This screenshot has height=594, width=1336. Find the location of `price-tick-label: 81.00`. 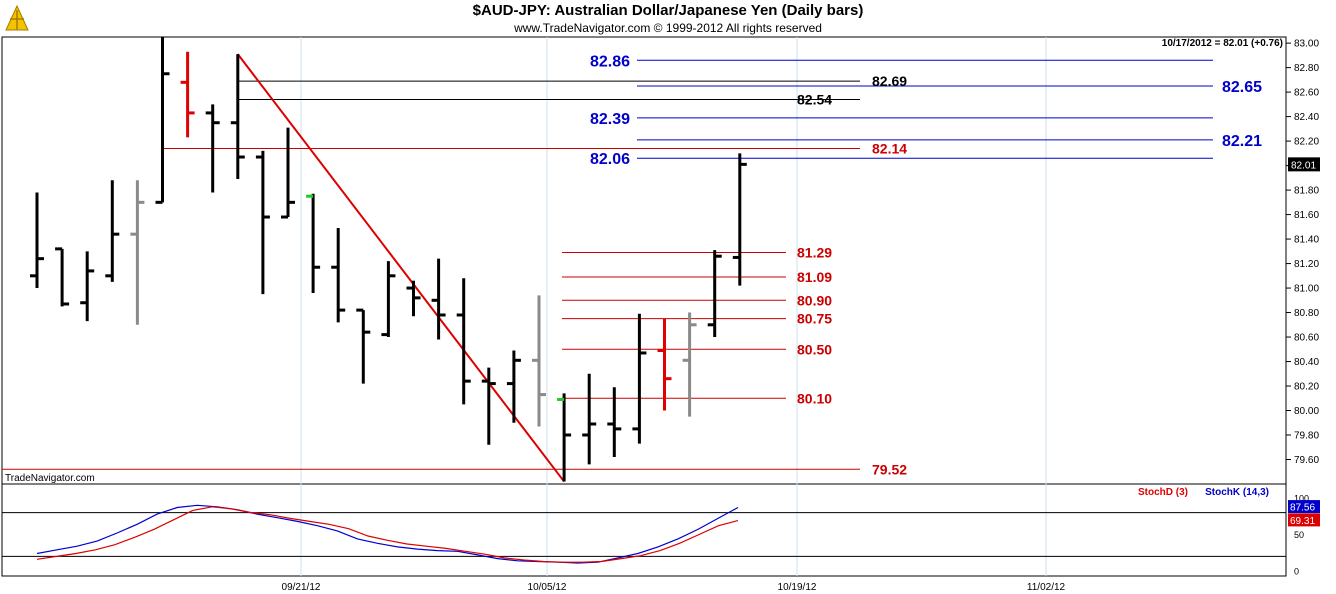

price-tick-label: 81.00 is located at coordinates (1306, 289).